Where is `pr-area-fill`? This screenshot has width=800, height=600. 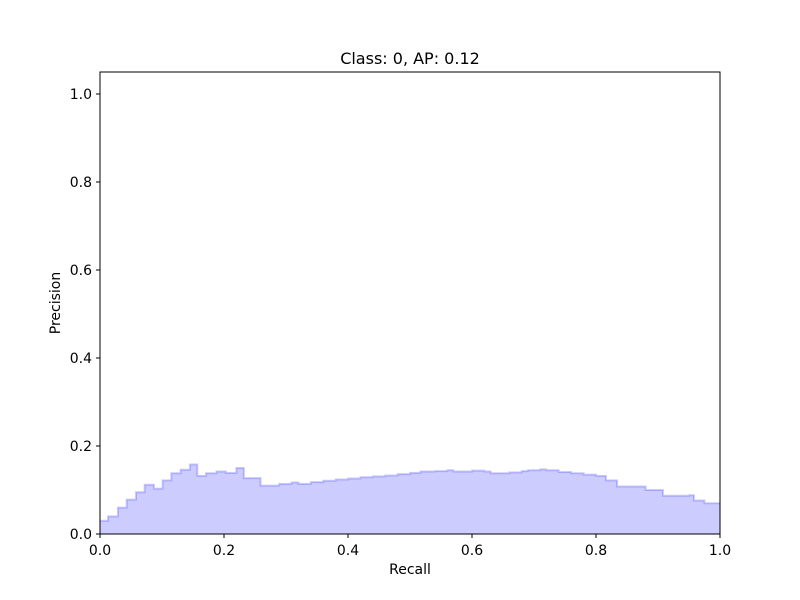 pr-area-fill is located at coordinates (410, 499).